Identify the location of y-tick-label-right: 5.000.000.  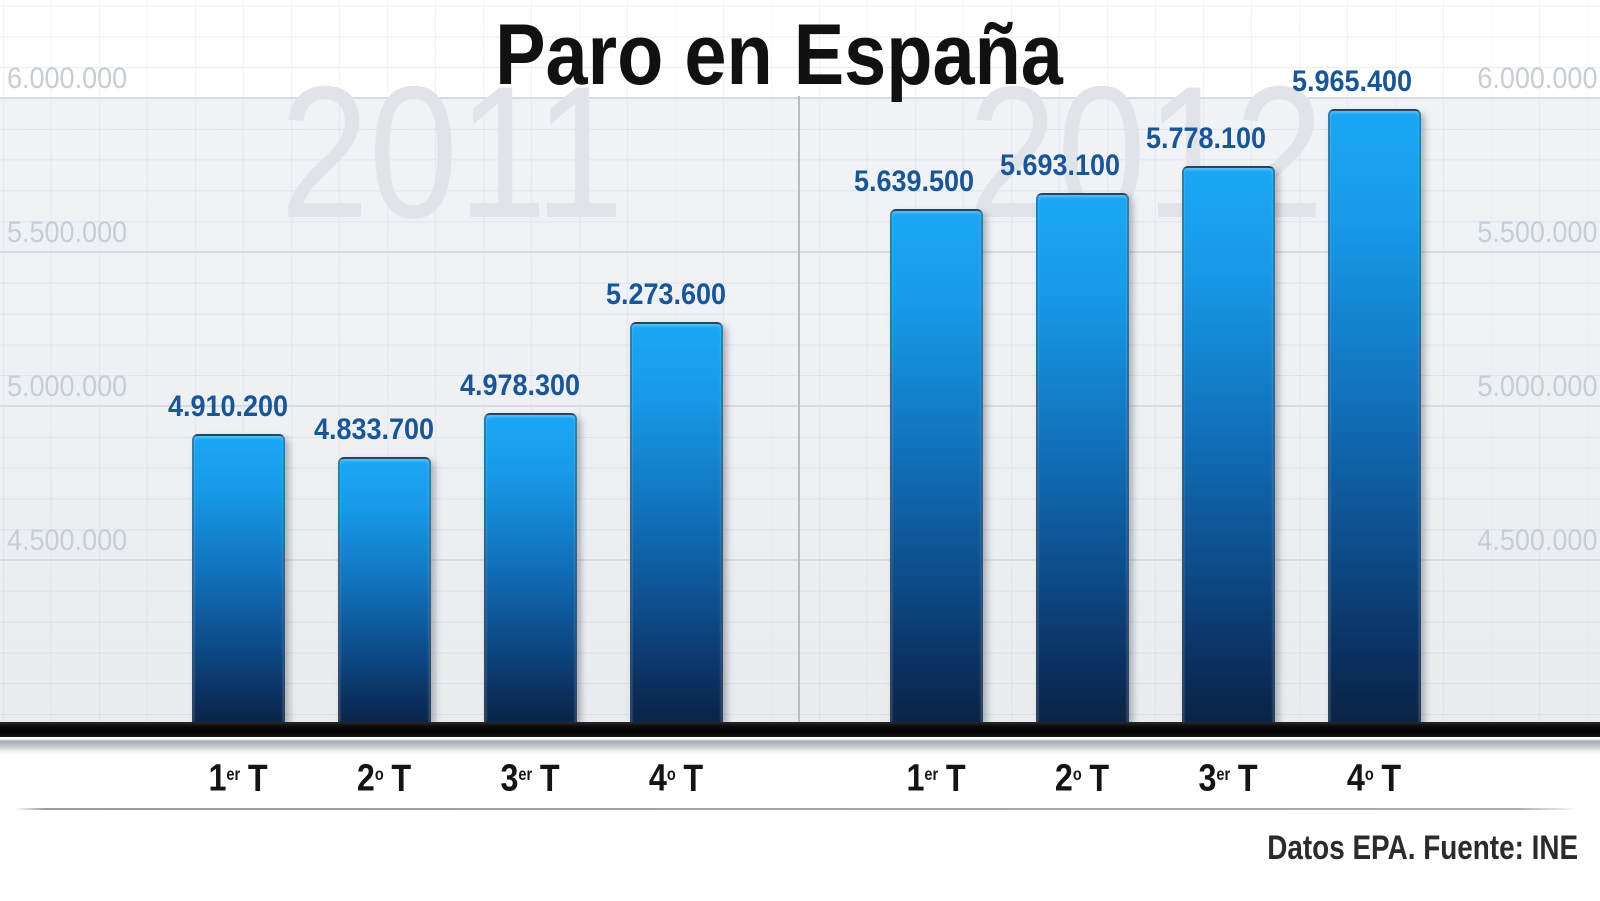
(1536, 386).